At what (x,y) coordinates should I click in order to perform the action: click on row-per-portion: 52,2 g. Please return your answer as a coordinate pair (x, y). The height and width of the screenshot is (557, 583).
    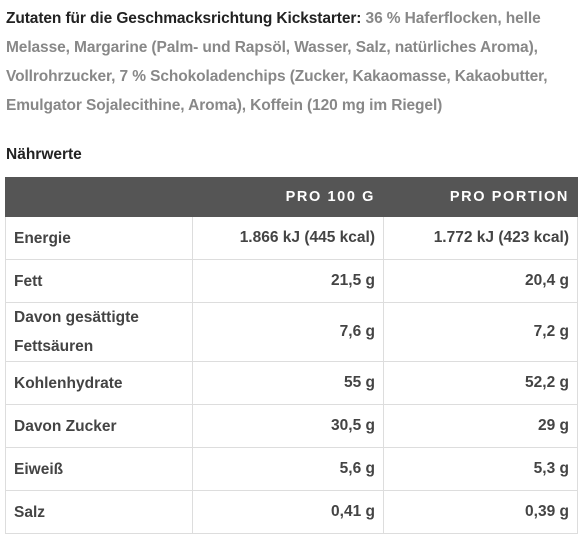
    Looking at the image, I should click on (480, 383).